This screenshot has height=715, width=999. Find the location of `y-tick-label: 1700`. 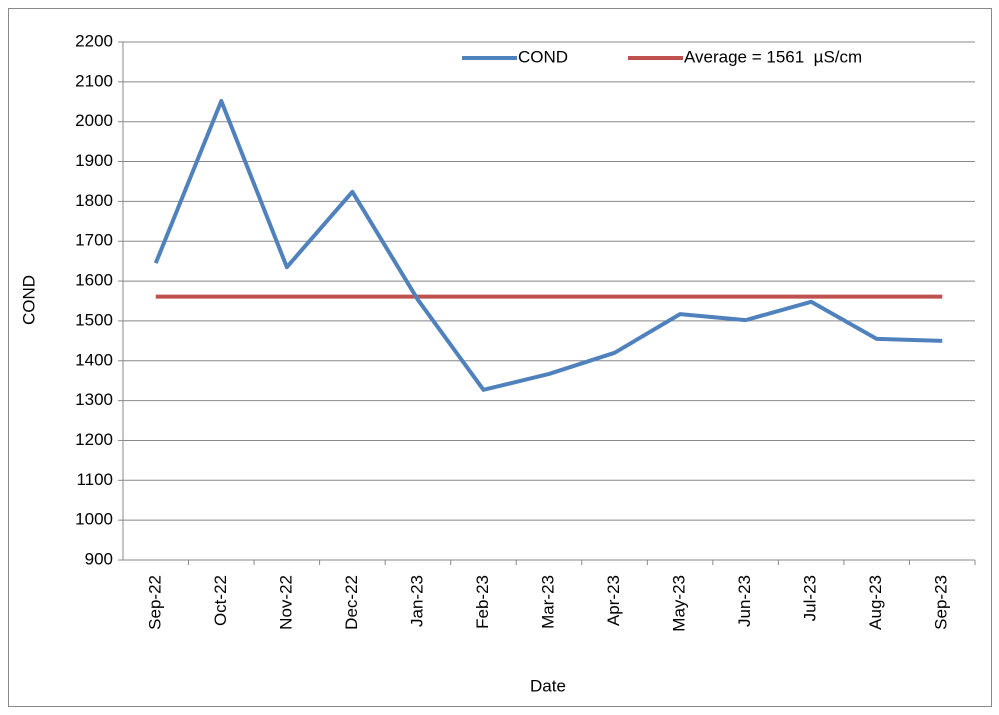

y-tick-label: 1700 is located at coordinates (94, 240).